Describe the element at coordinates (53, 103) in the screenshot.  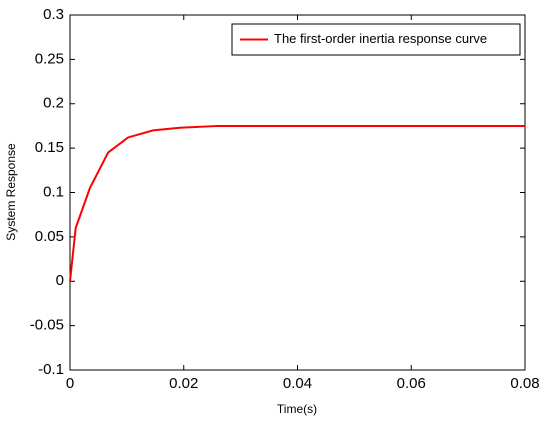
I see `y-tick-label: 0.2` at that location.